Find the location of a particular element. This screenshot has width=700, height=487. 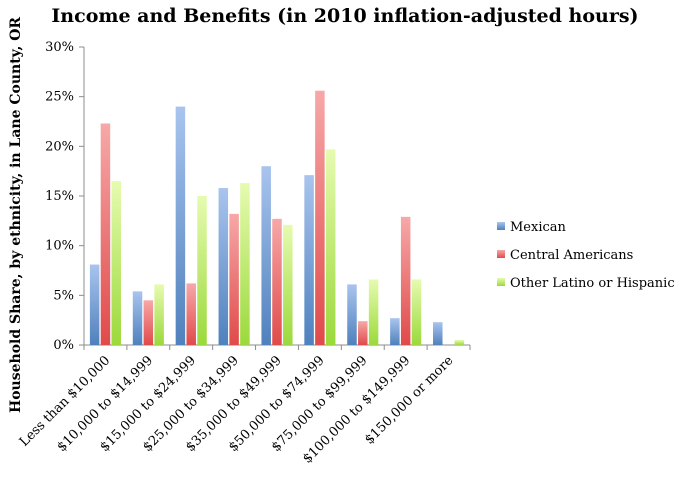

legend-label: Other Latino or Hispanic is located at coordinates (592, 283).